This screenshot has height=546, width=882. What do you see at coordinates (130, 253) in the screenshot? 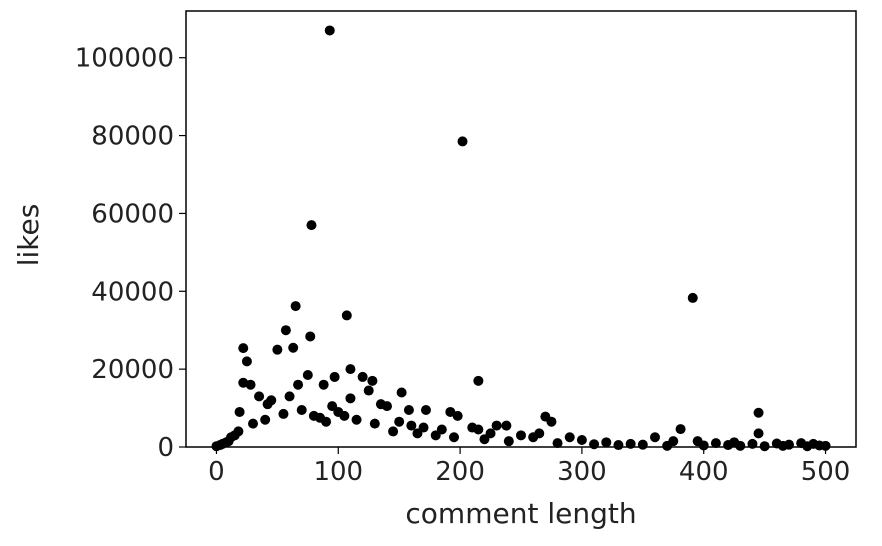
I see `y-axis-ticks: 0 20000 40000 60000 80000 100000` at bounding box center [130, 253].